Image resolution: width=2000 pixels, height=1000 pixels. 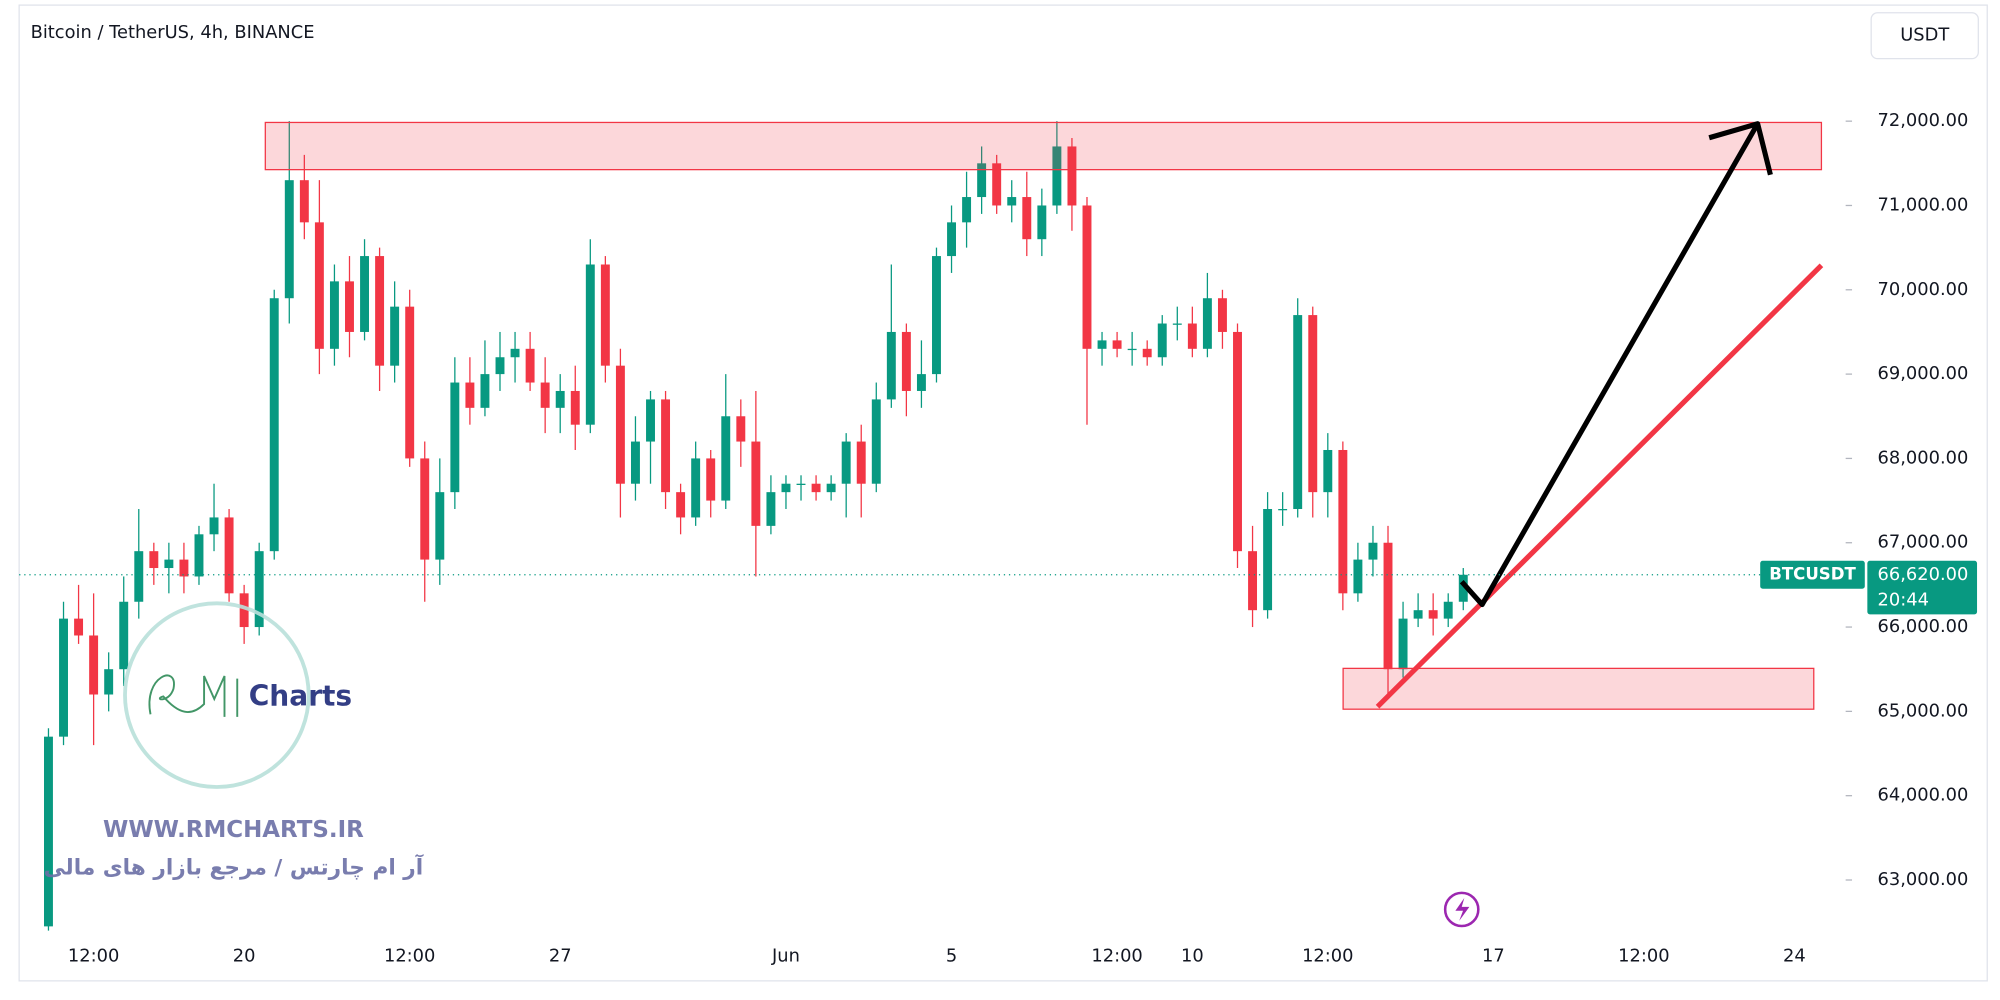 I want to click on x-tick-label: 17, so click(x=1493, y=956).